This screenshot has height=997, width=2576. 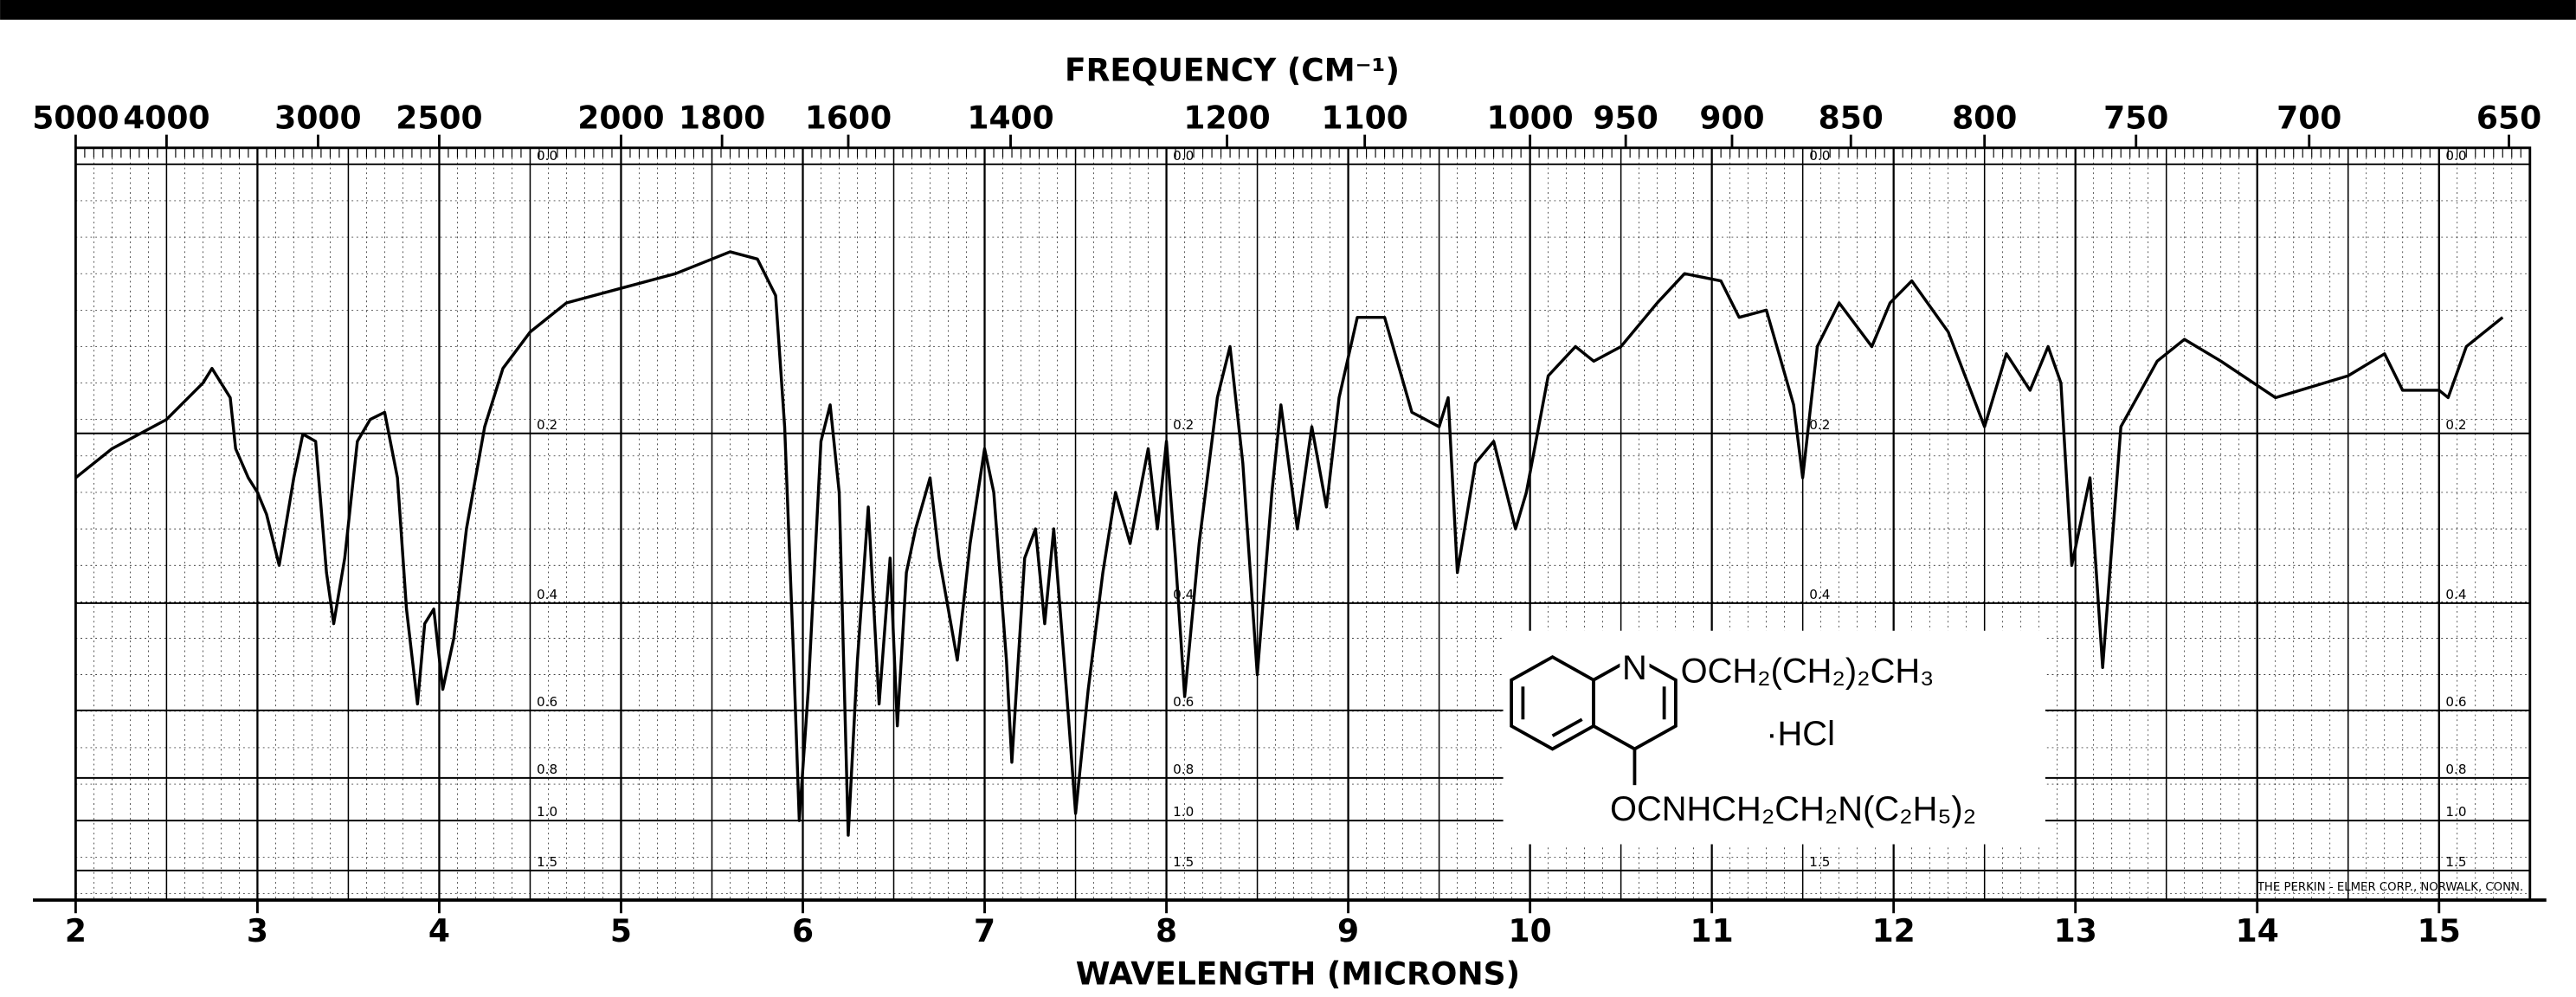 What do you see at coordinates (2257, 931) in the screenshot?
I see `x-tick-label: 14` at bounding box center [2257, 931].